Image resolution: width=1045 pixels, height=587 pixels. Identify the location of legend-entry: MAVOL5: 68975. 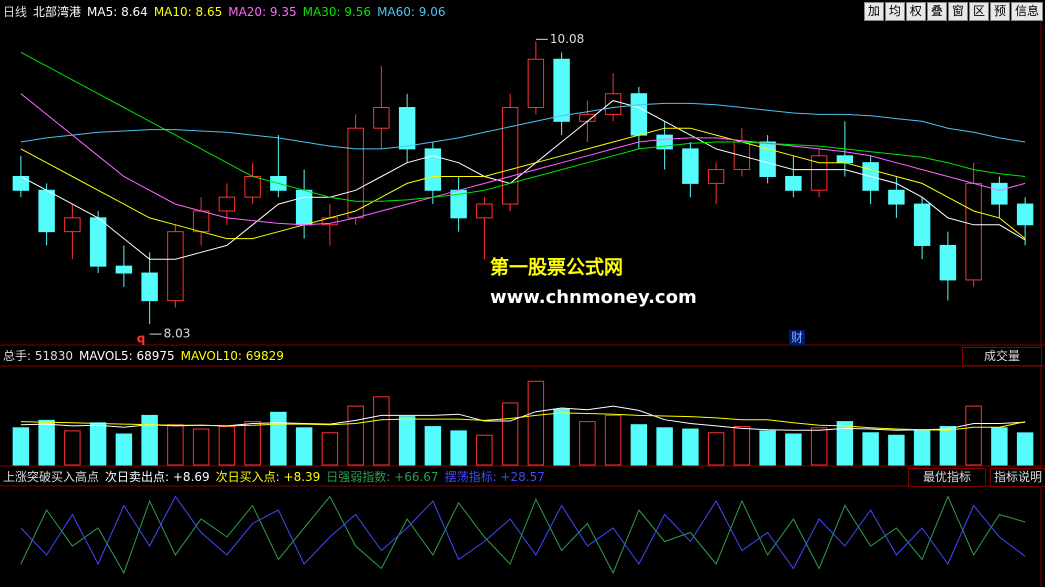
(127, 356).